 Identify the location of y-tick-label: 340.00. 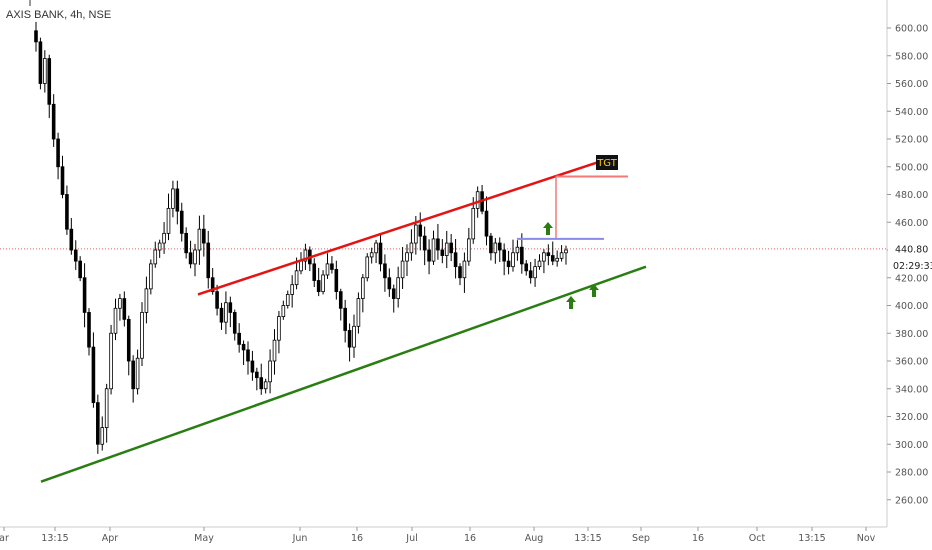
(911, 389).